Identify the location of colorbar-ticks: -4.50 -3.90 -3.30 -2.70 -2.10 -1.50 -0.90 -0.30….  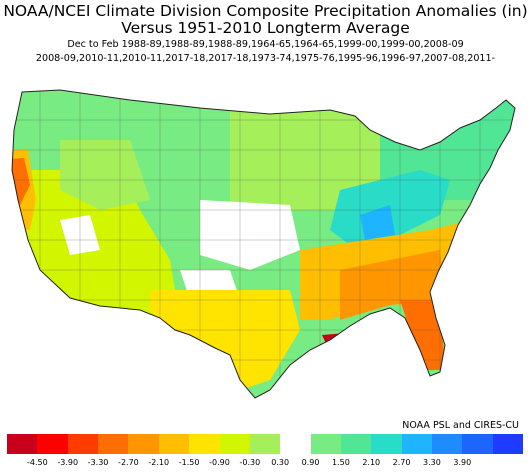
(265, 464).